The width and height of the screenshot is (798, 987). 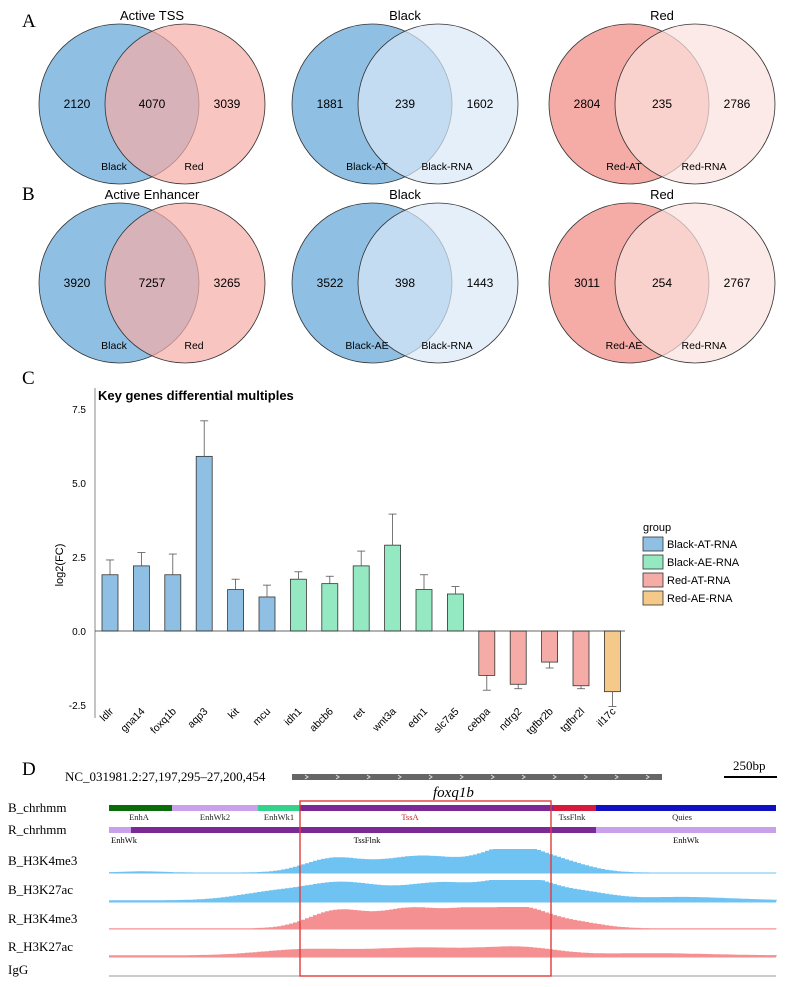 What do you see at coordinates (330, 607) in the screenshot?
I see `bar-abcb6` at bounding box center [330, 607].